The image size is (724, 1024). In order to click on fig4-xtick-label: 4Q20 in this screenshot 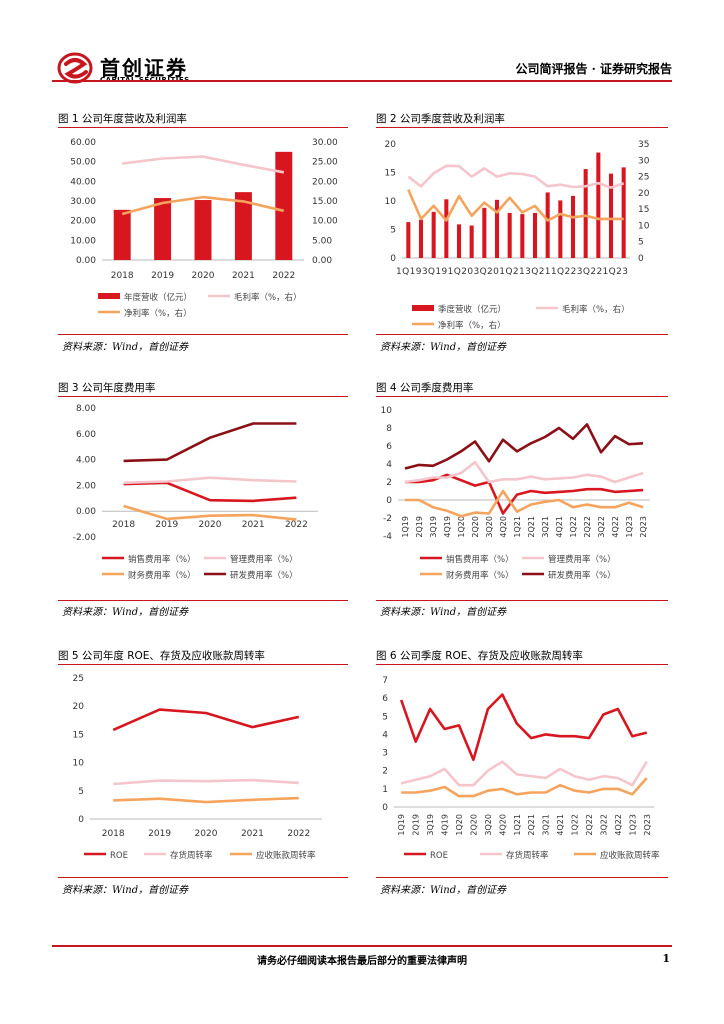, I will do `click(503, 527)`.